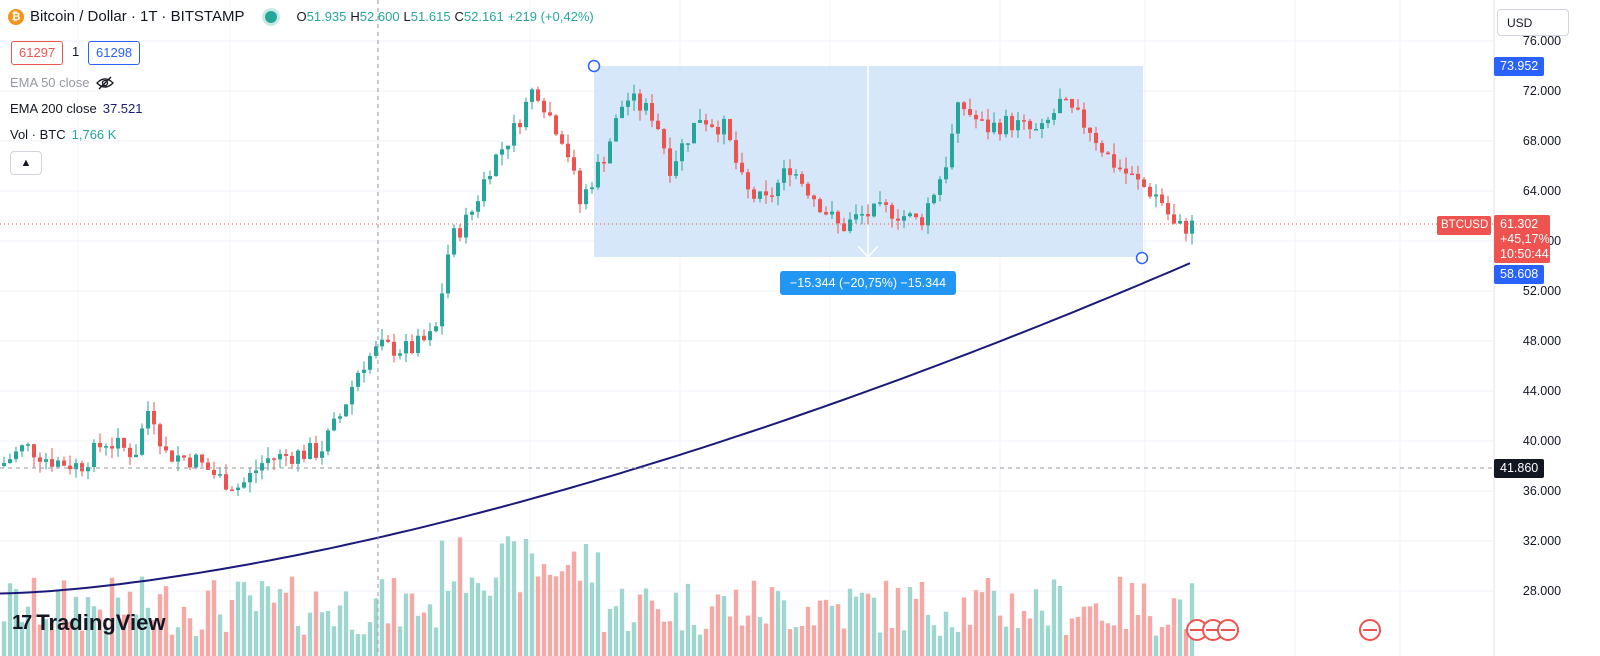 This screenshot has height=656, width=1600. Describe the element at coordinates (1542, 541) in the screenshot. I see `price-axis-tick: 32.000` at that location.